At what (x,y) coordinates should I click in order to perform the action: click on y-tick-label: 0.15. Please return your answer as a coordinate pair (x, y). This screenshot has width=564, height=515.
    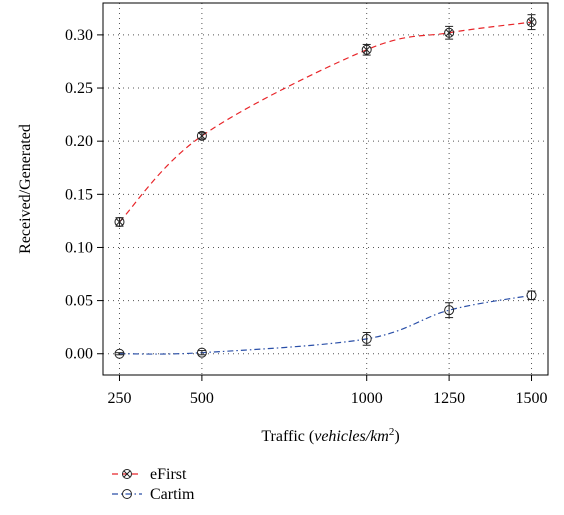
    Looking at the image, I should click on (79, 194).